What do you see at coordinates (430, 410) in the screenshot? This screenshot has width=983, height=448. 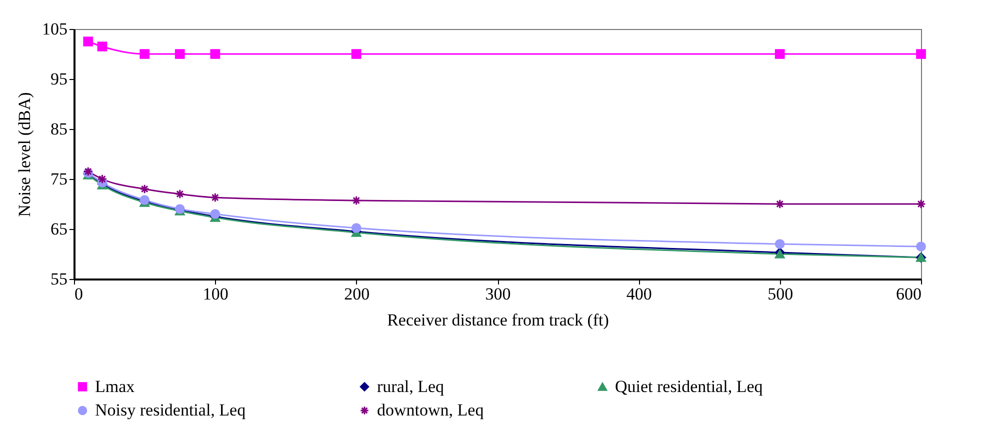 I see `legend-label: downtown, Leq` at bounding box center [430, 410].